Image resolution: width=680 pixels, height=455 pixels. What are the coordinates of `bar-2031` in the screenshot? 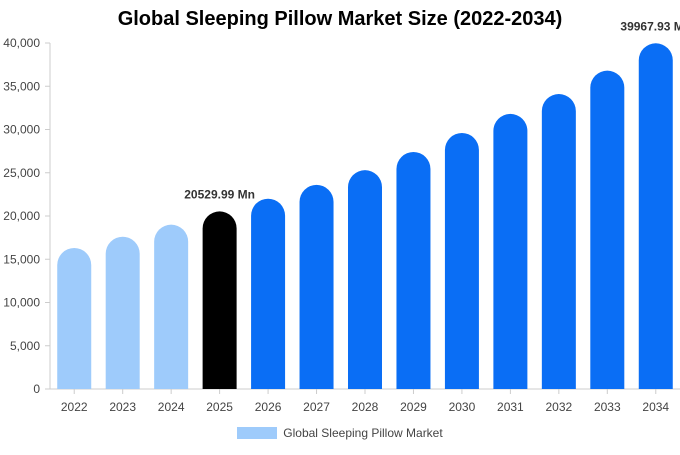 It's located at (510, 251).